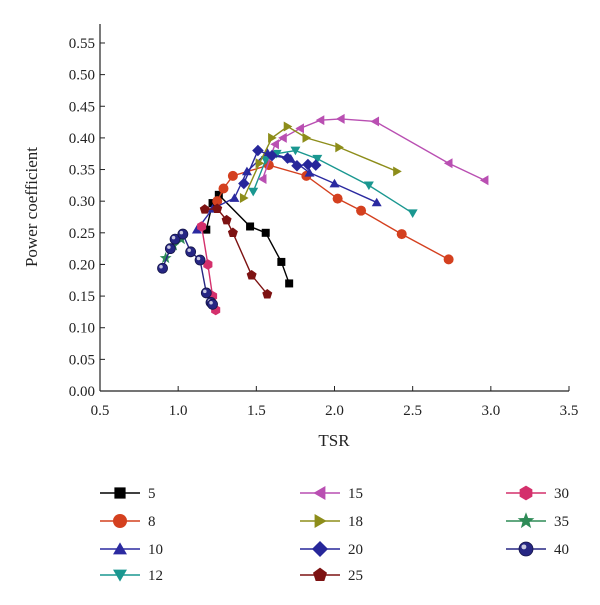 The image size is (600, 605). I want to click on legend-item-12: 12, so click(131, 576).